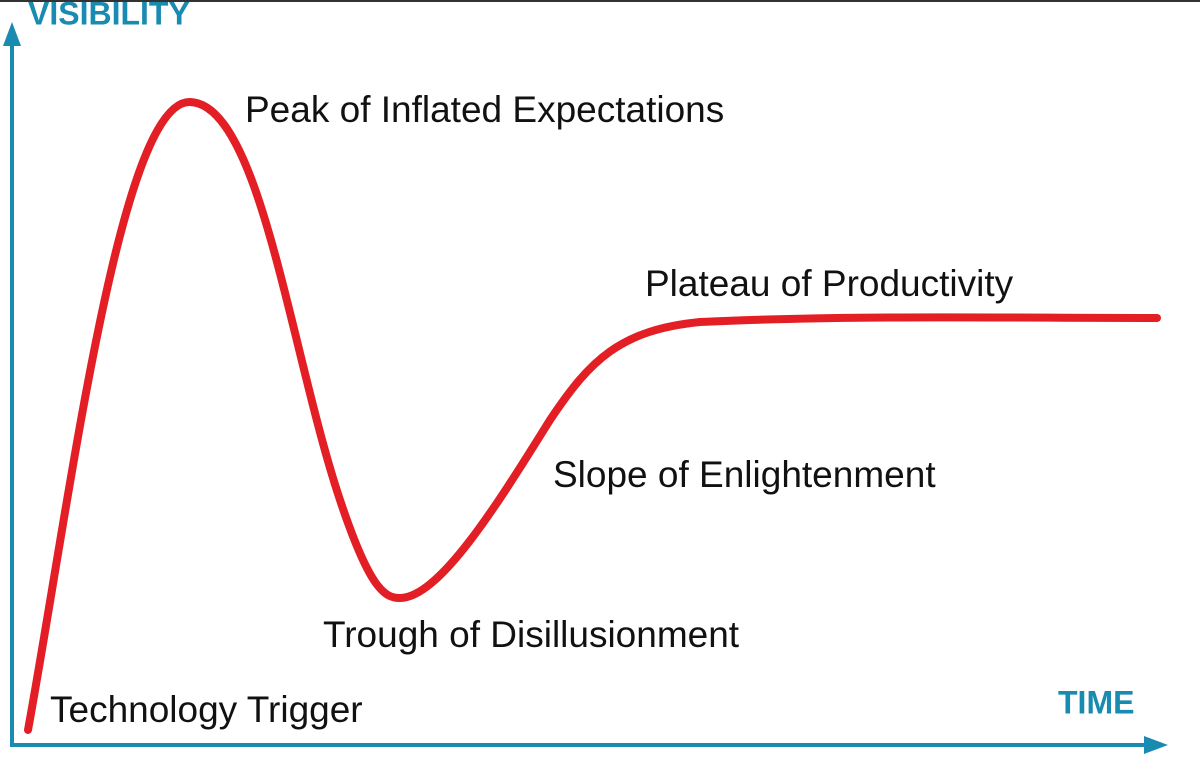 The image size is (1200, 767). What do you see at coordinates (484, 109) in the screenshot?
I see `phase-label: Peak of Inflated Expectations` at bounding box center [484, 109].